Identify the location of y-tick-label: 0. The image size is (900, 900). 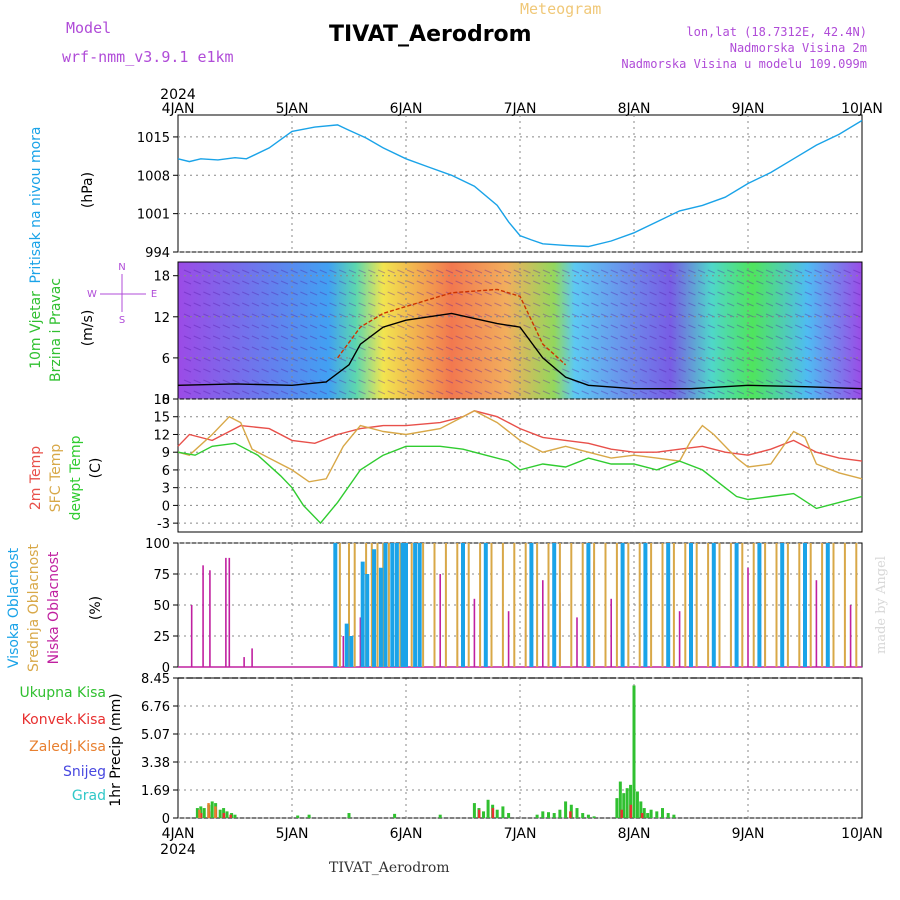
(166, 819).